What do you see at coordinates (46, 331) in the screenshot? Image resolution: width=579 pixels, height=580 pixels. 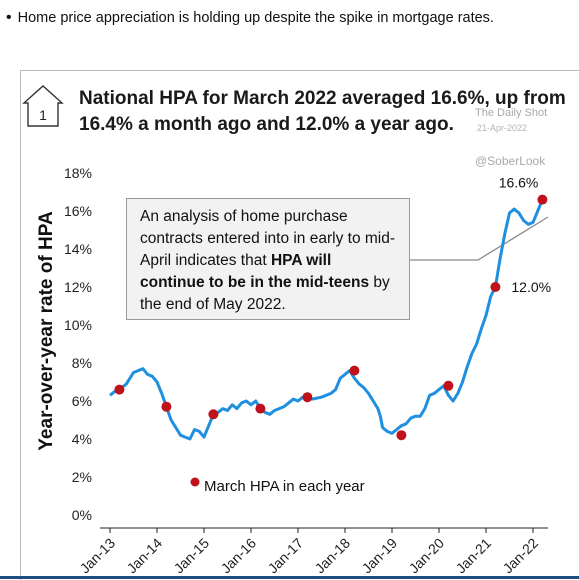 I see `y-axis-title: Year-over-year rate of HPA` at bounding box center [46, 331].